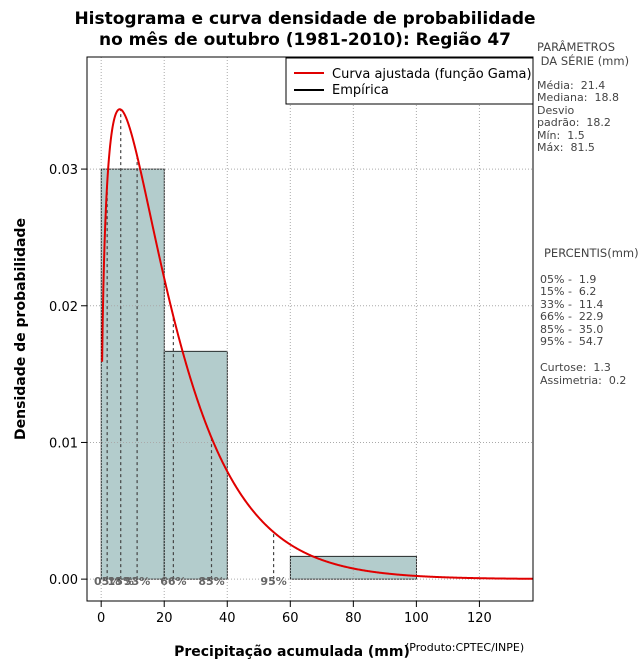  What do you see at coordinates (290, 618) in the screenshot?
I see `x-tick-label-3: 60` at bounding box center [290, 618].